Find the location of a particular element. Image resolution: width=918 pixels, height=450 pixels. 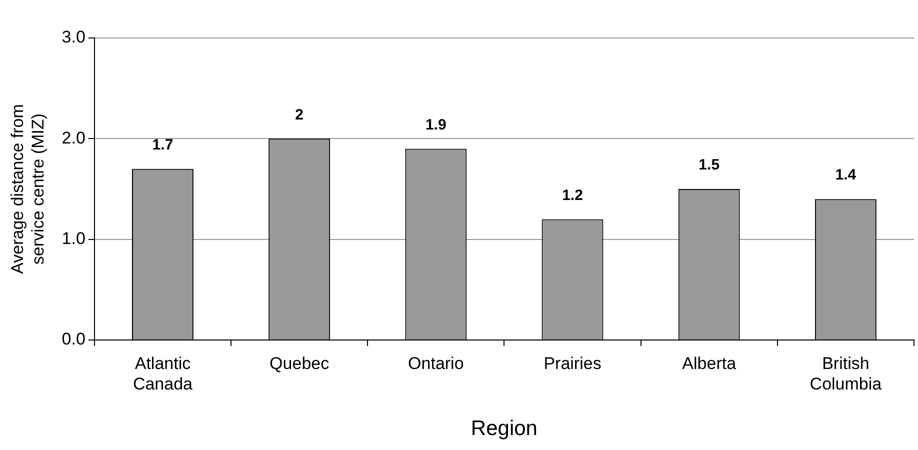

y-tick-label: 1.0 is located at coordinates (74, 238).